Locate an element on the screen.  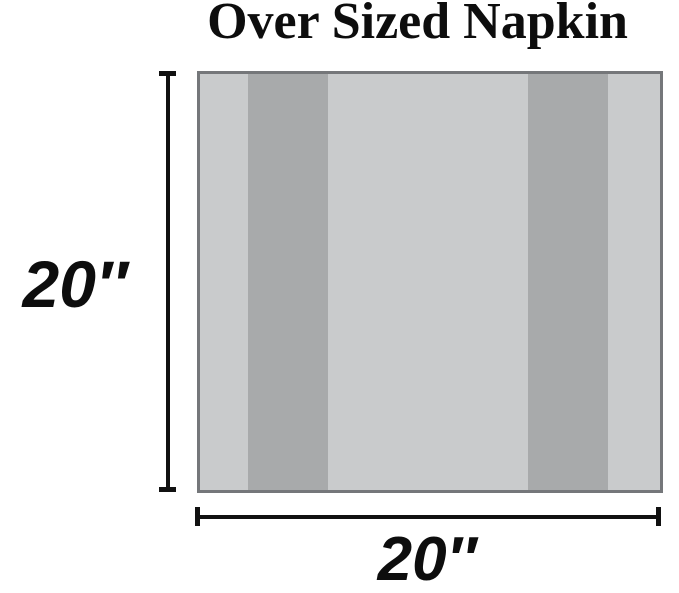
napkin-stripe-right is located at coordinates (568, 282).